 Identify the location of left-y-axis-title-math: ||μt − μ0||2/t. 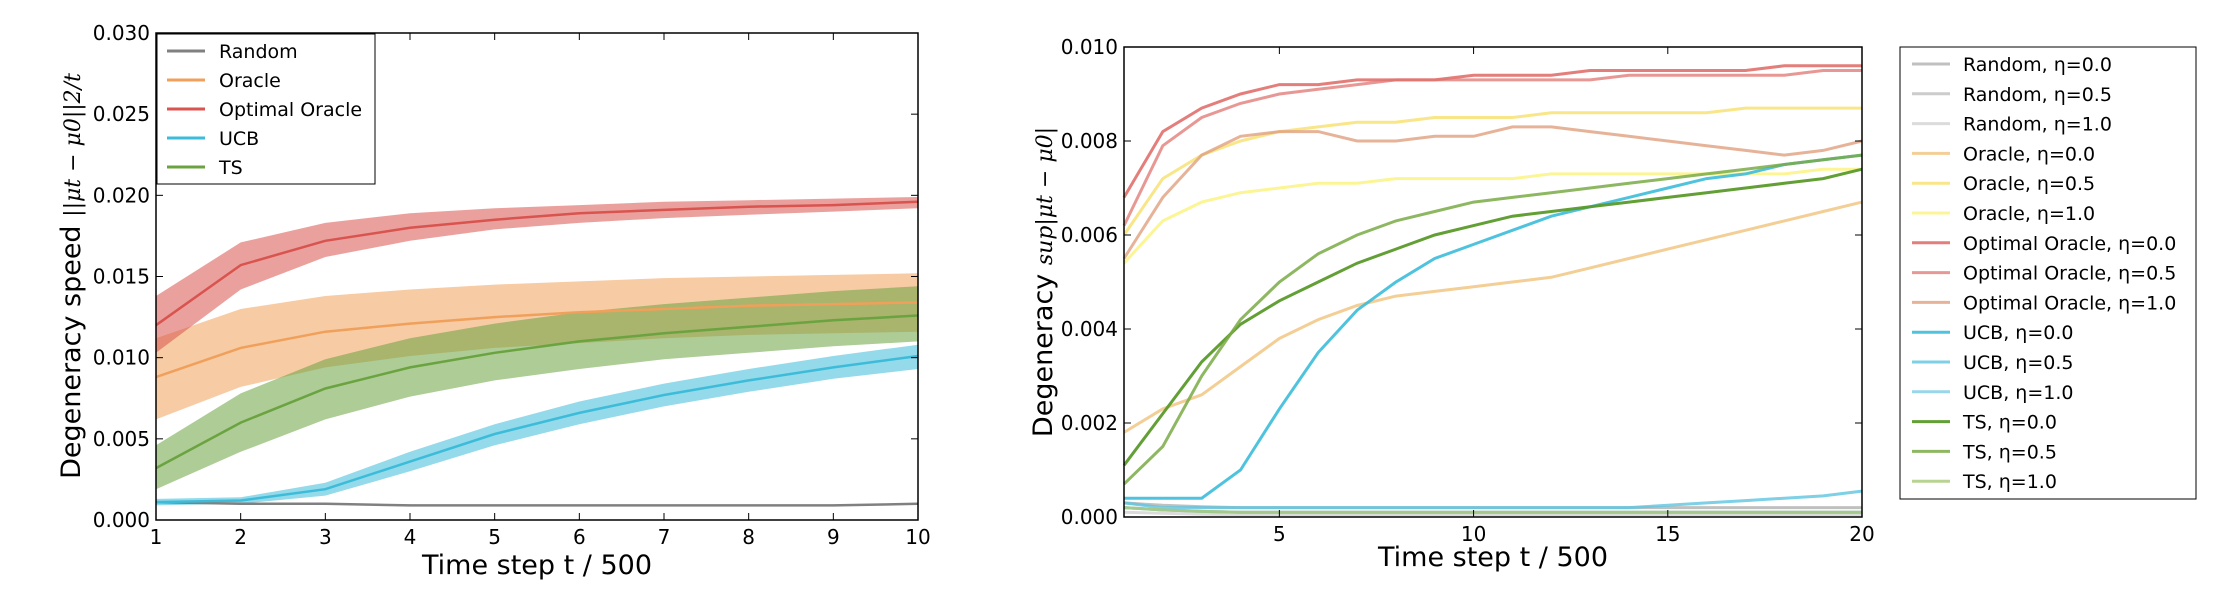
(73, 145).